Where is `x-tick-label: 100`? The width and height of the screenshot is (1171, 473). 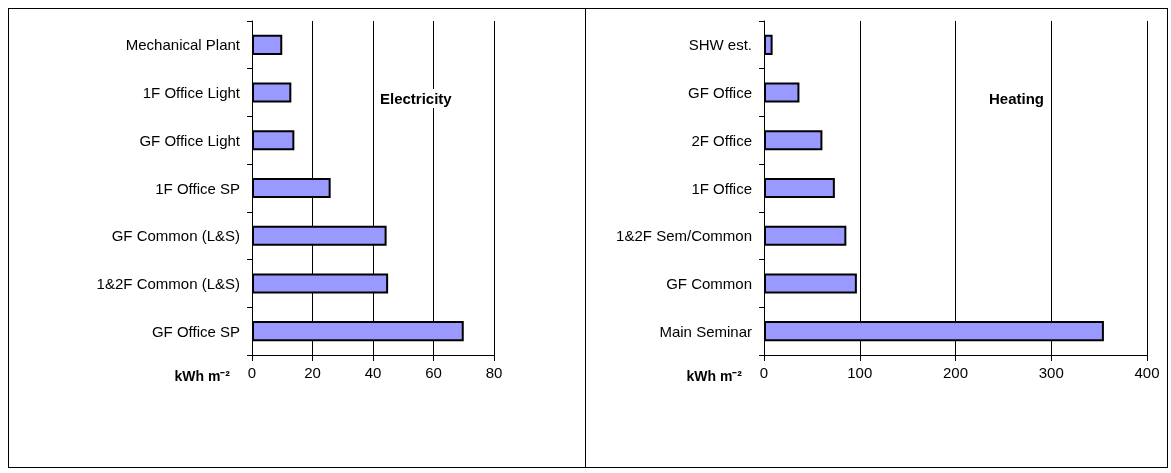 x-tick-label: 100 is located at coordinates (860, 372).